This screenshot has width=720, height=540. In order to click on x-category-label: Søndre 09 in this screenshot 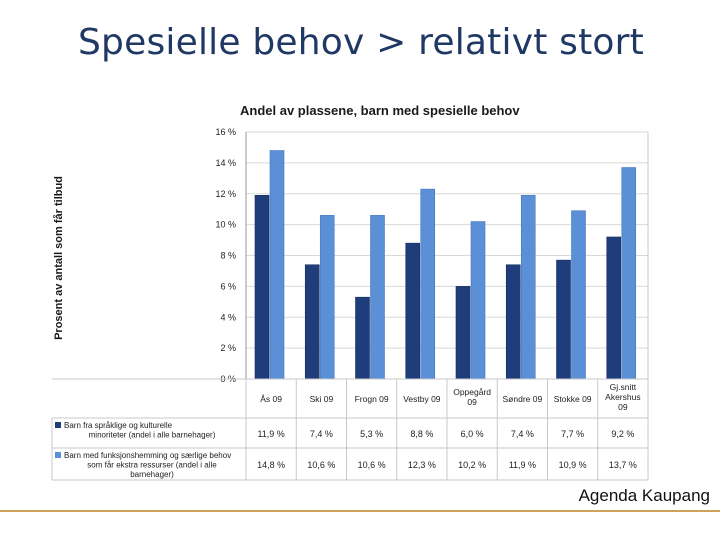, I will do `click(523, 399)`.